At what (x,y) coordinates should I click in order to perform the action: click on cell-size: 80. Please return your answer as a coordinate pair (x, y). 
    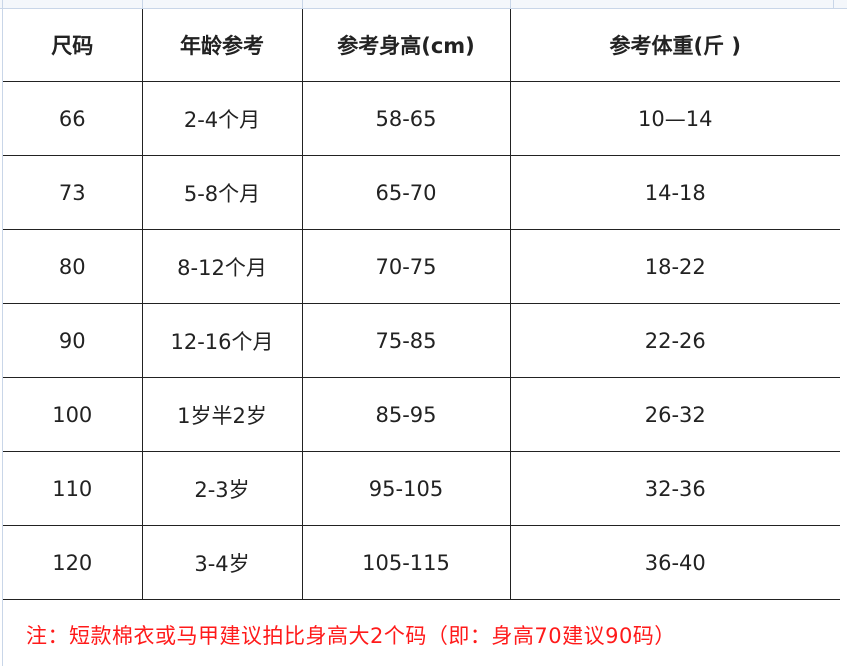
    Looking at the image, I should click on (73, 266).